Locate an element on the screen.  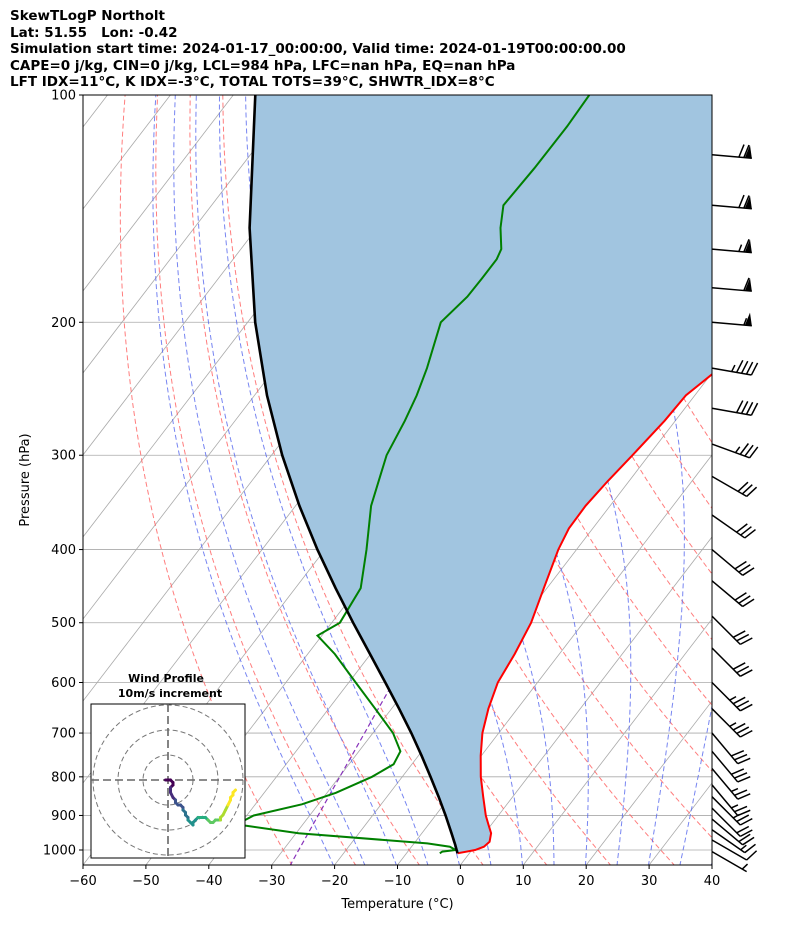
y-tick-label: 1000 is located at coordinates (59, 851).